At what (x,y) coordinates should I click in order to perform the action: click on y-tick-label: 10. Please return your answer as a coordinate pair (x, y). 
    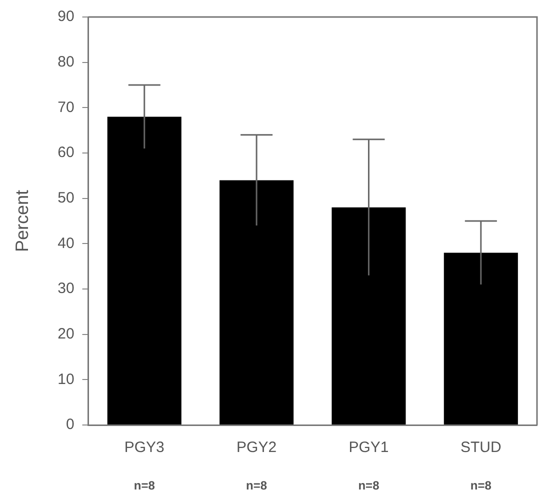
    Looking at the image, I should click on (66, 379).